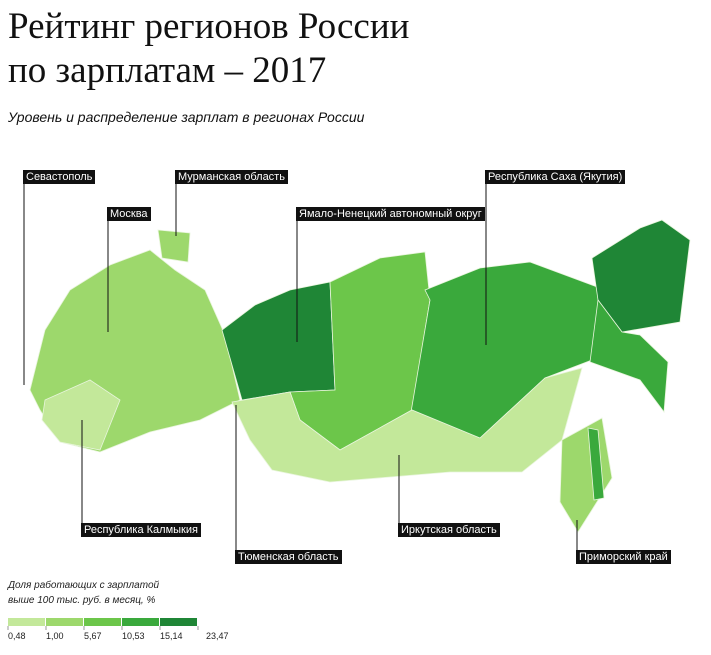 This screenshot has height=655, width=711. Describe the element at coordinates (129, 214) in the screenshot. I see `region-label: Москва` at that location.